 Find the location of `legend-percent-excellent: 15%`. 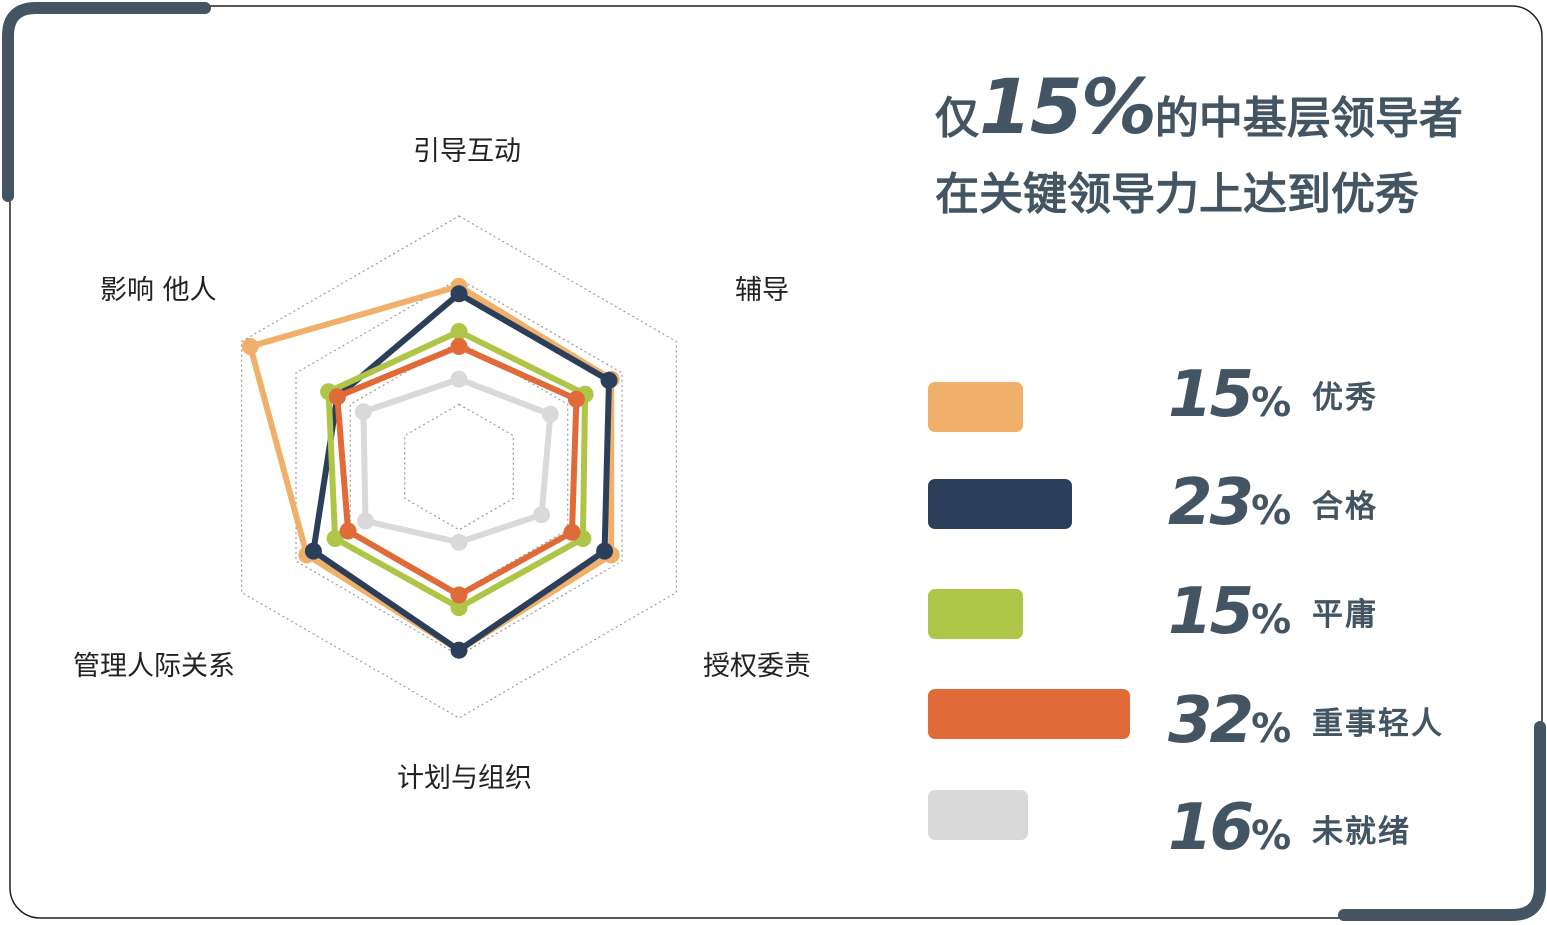

legend-percent-excellent: 15% is located at coordinates (1229, 395).